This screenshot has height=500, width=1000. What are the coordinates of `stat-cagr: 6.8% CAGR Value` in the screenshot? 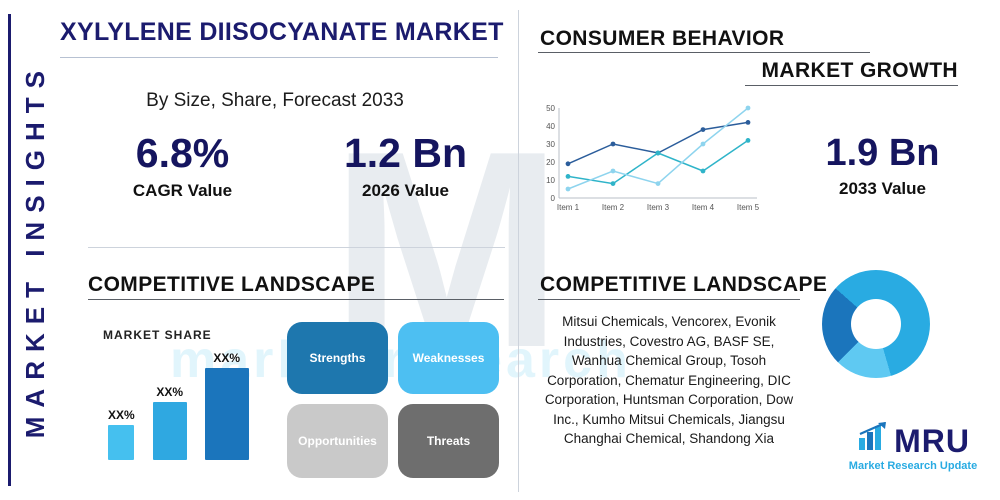 It's located at (182, 165).